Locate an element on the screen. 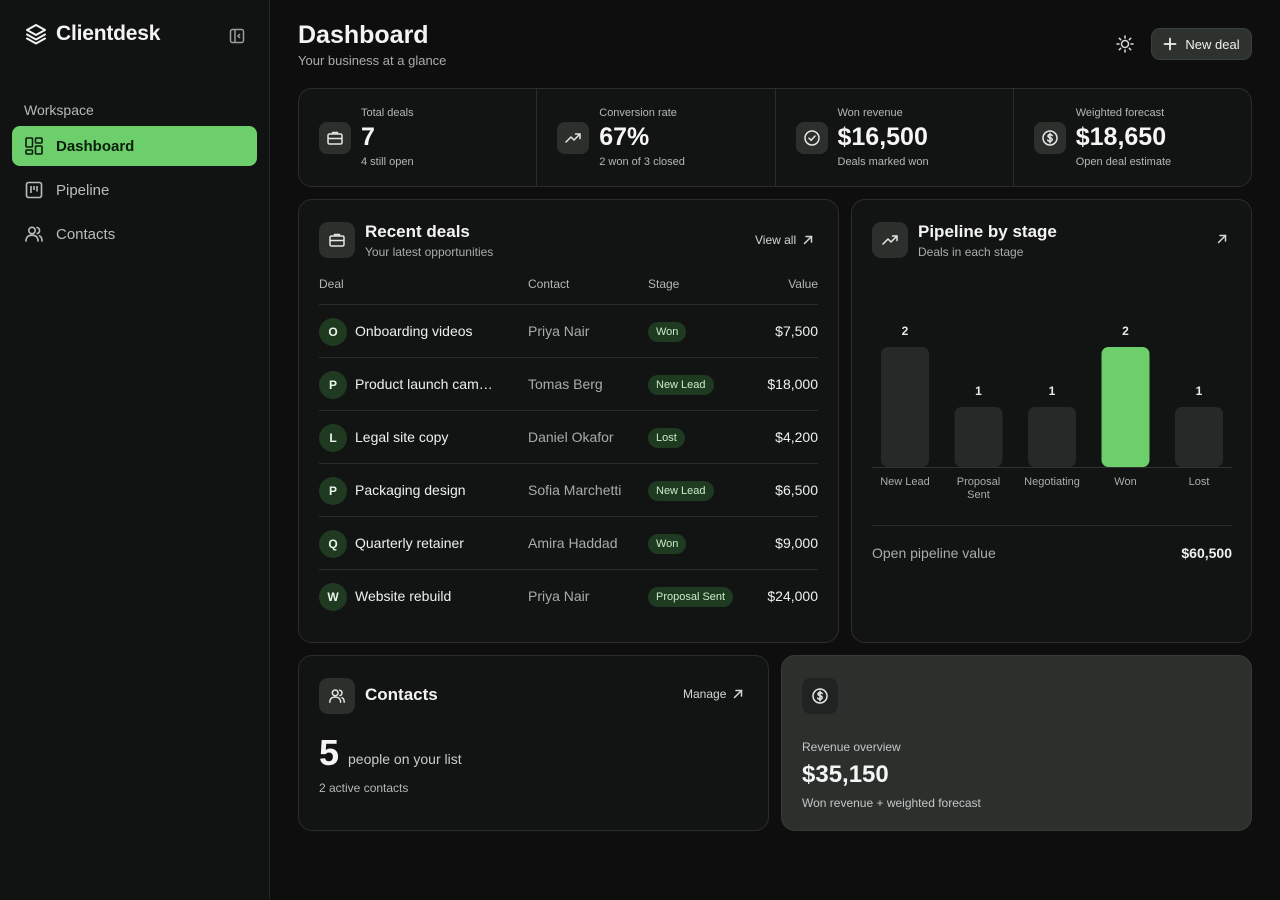  deal-value: $18,000 is located at coordinates (792, 384).